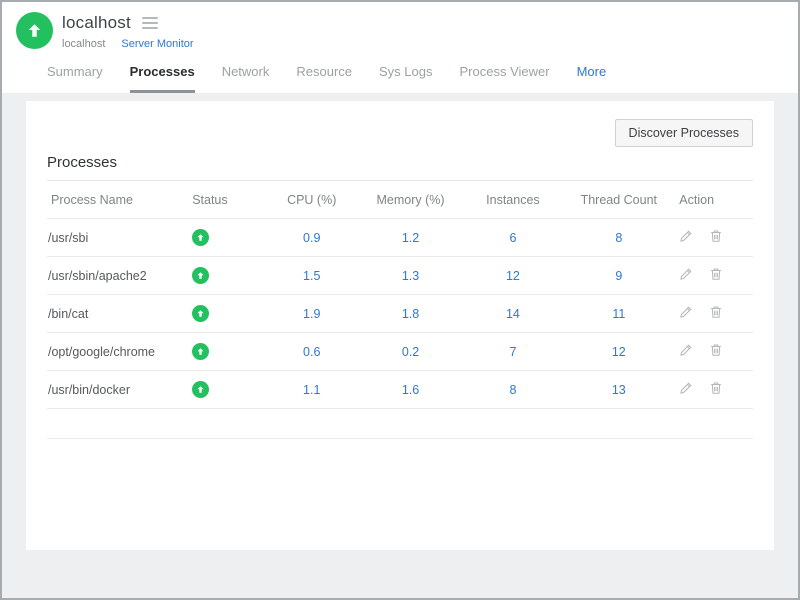 The width and height of the screenshot is (800, 600). I want to click on instances-value-link: 8, so click(513, 389).